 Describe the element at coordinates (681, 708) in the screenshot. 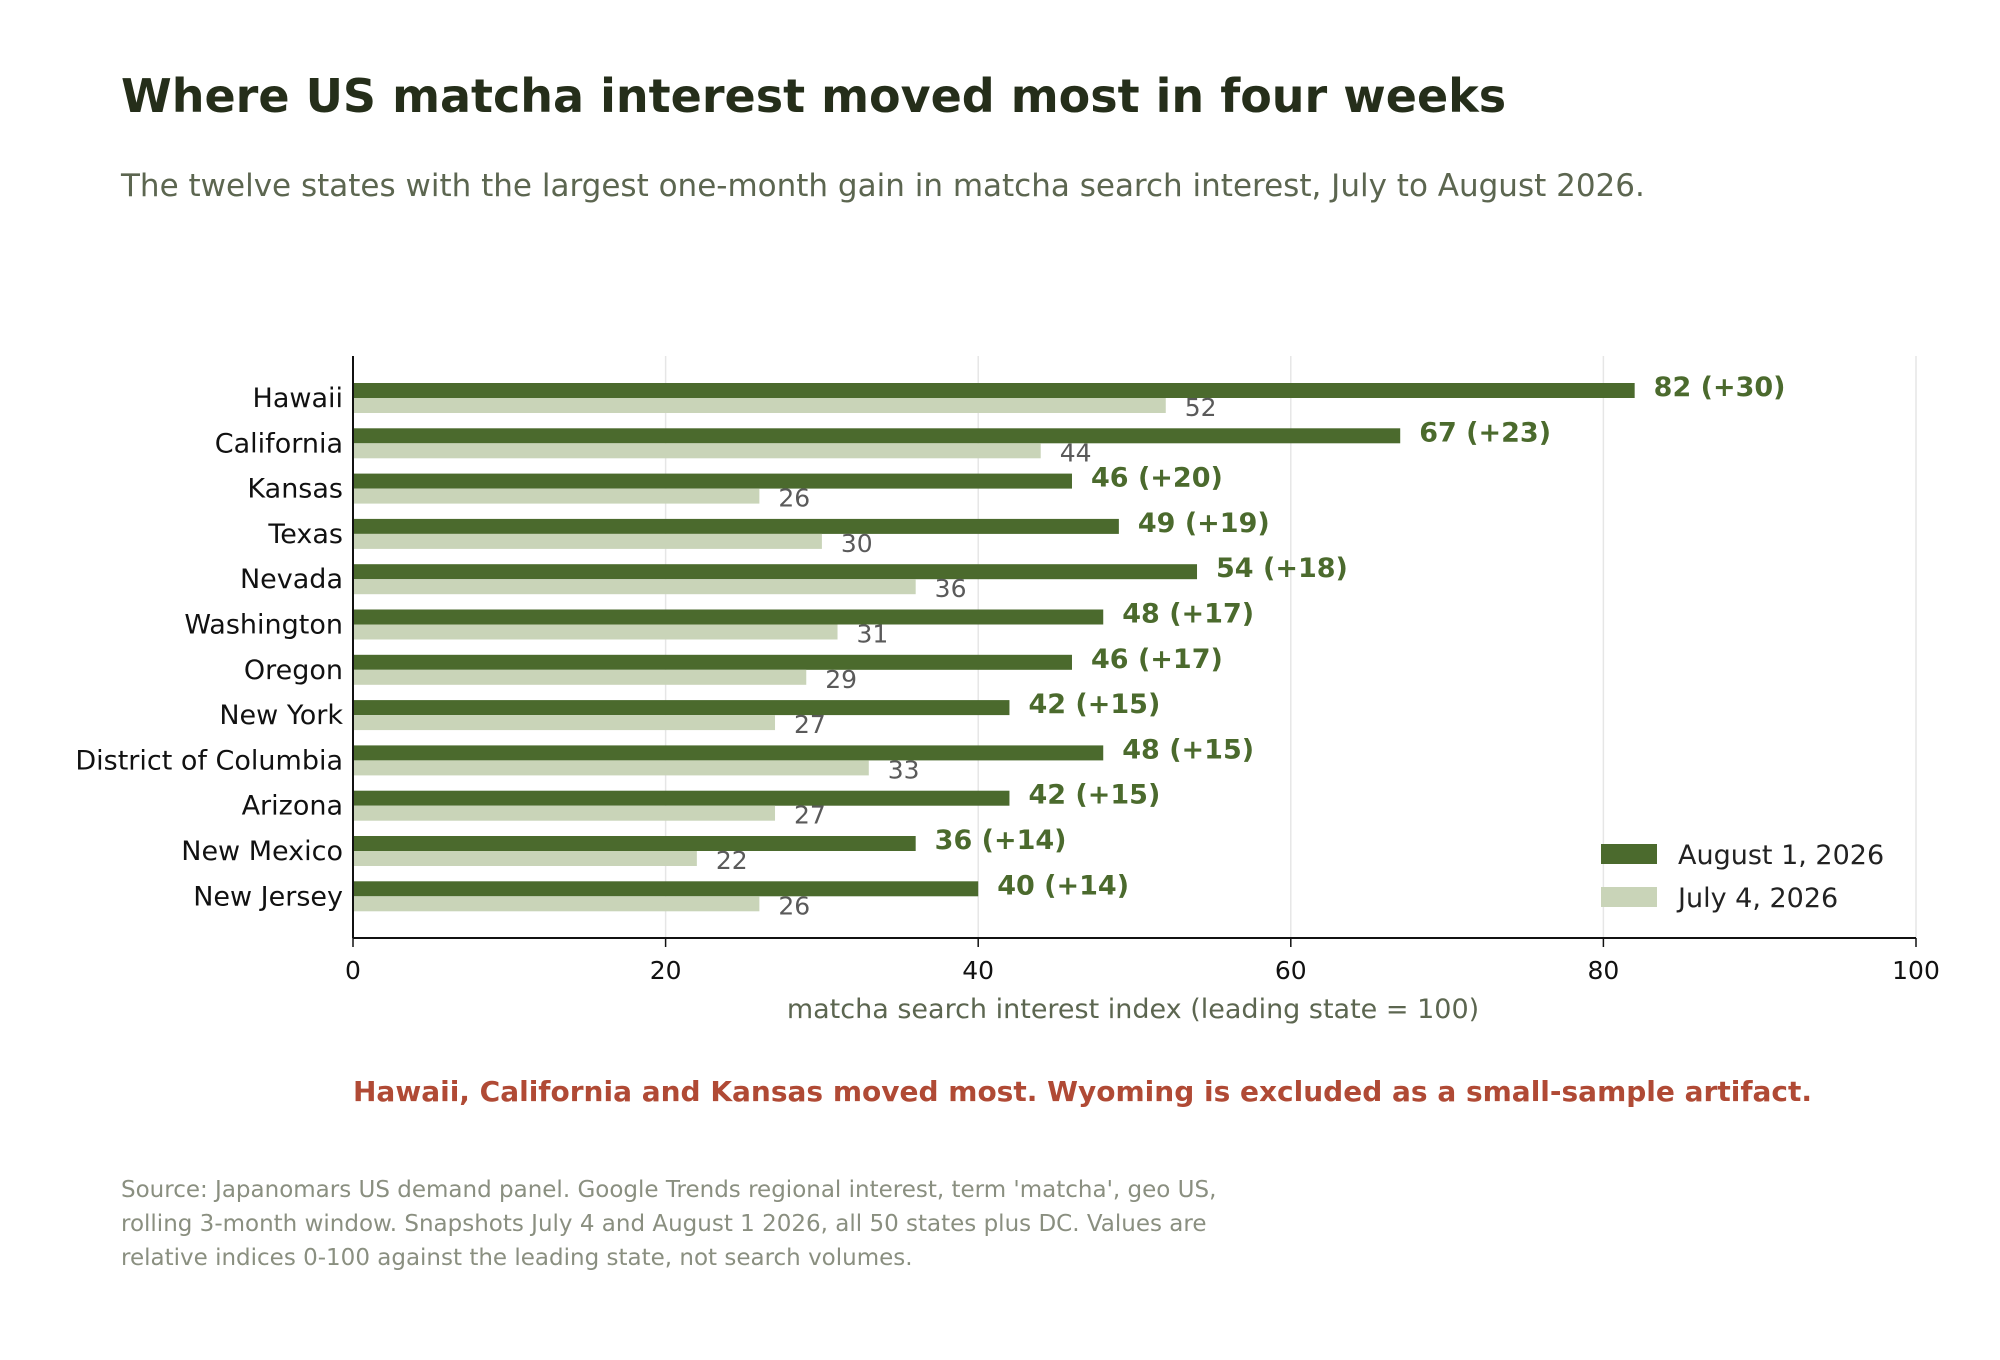

I see `bar-aug-new-york` at that location.